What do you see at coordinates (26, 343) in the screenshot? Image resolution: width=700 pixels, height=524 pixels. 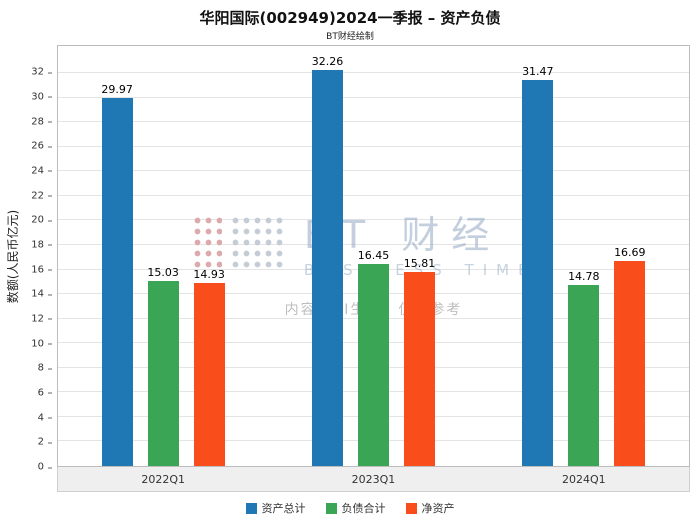 I see `y-tick-label: 10` at bounding box center [26, 343].